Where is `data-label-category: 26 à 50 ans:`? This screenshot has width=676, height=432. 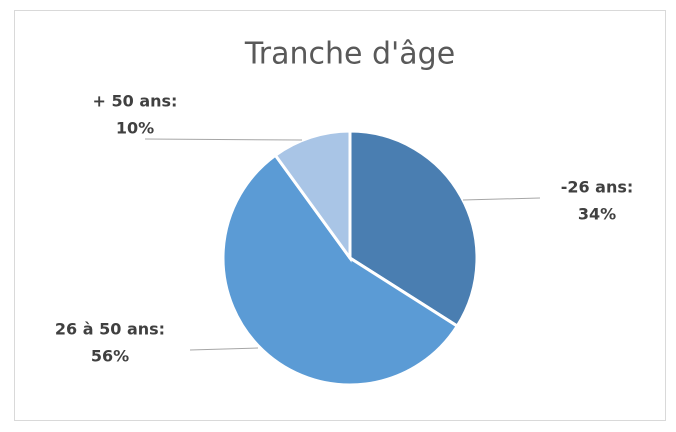 data-label-category: 26 à 50 ans: is located at coordinates (110, 329).